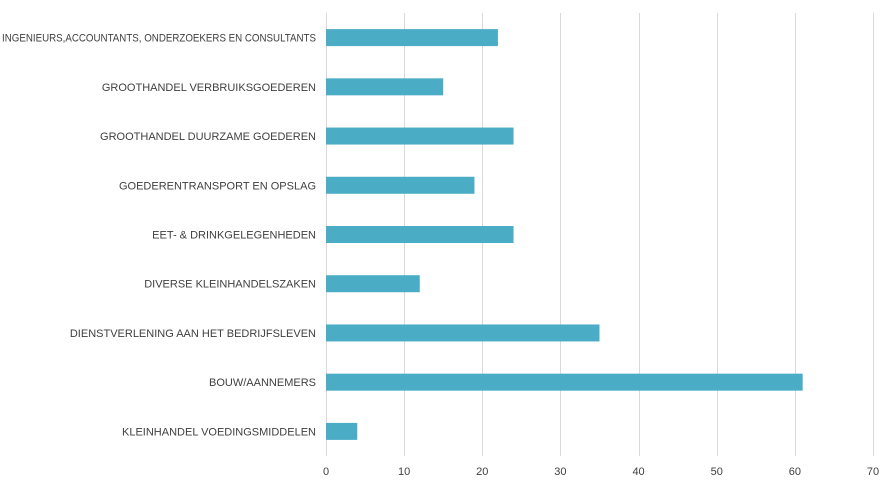  I want to click on category-label: KLEINHANDEL VOEDINGSMIDDELEN, so click(219, 432).